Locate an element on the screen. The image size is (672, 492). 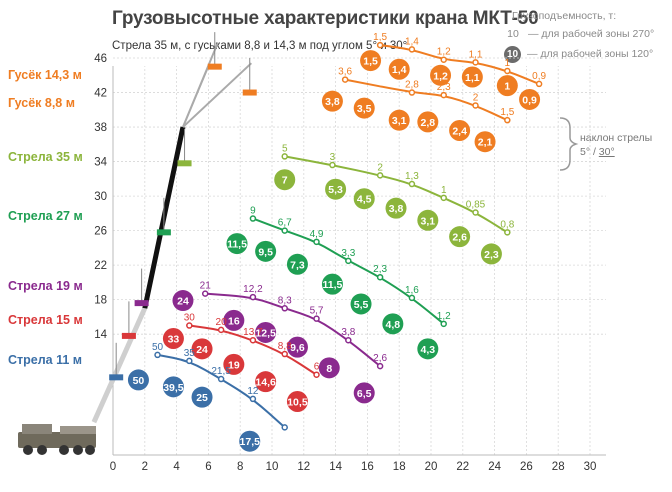
inclination-bracket is located at coordinates (569, 144).